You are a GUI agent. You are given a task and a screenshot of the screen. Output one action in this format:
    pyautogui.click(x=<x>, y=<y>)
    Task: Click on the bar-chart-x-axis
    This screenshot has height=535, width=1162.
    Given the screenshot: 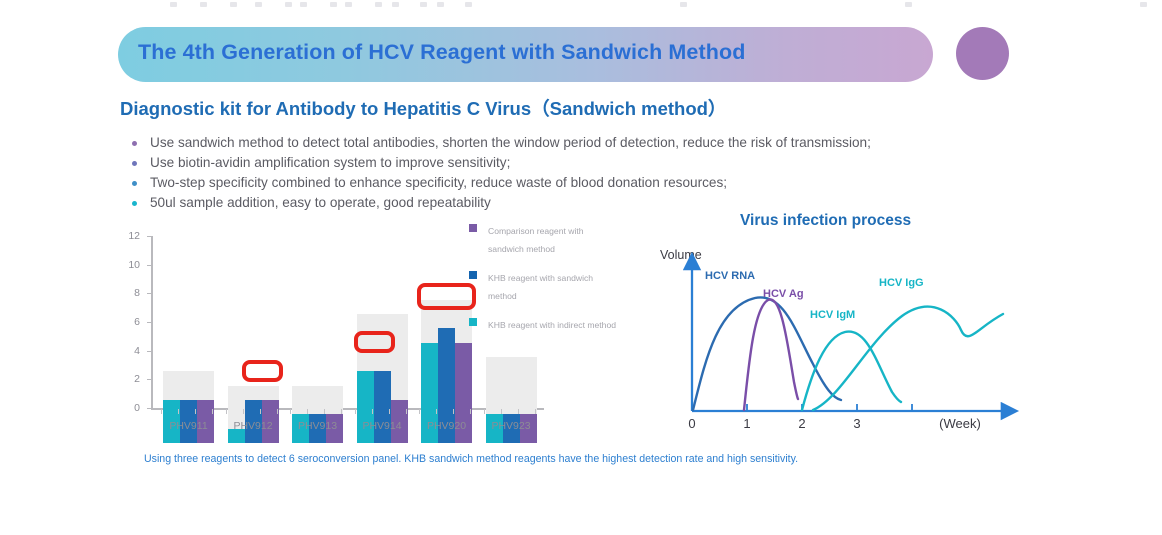 What is the action you would take?
    pyautogui.click(x=347, y=409)
    